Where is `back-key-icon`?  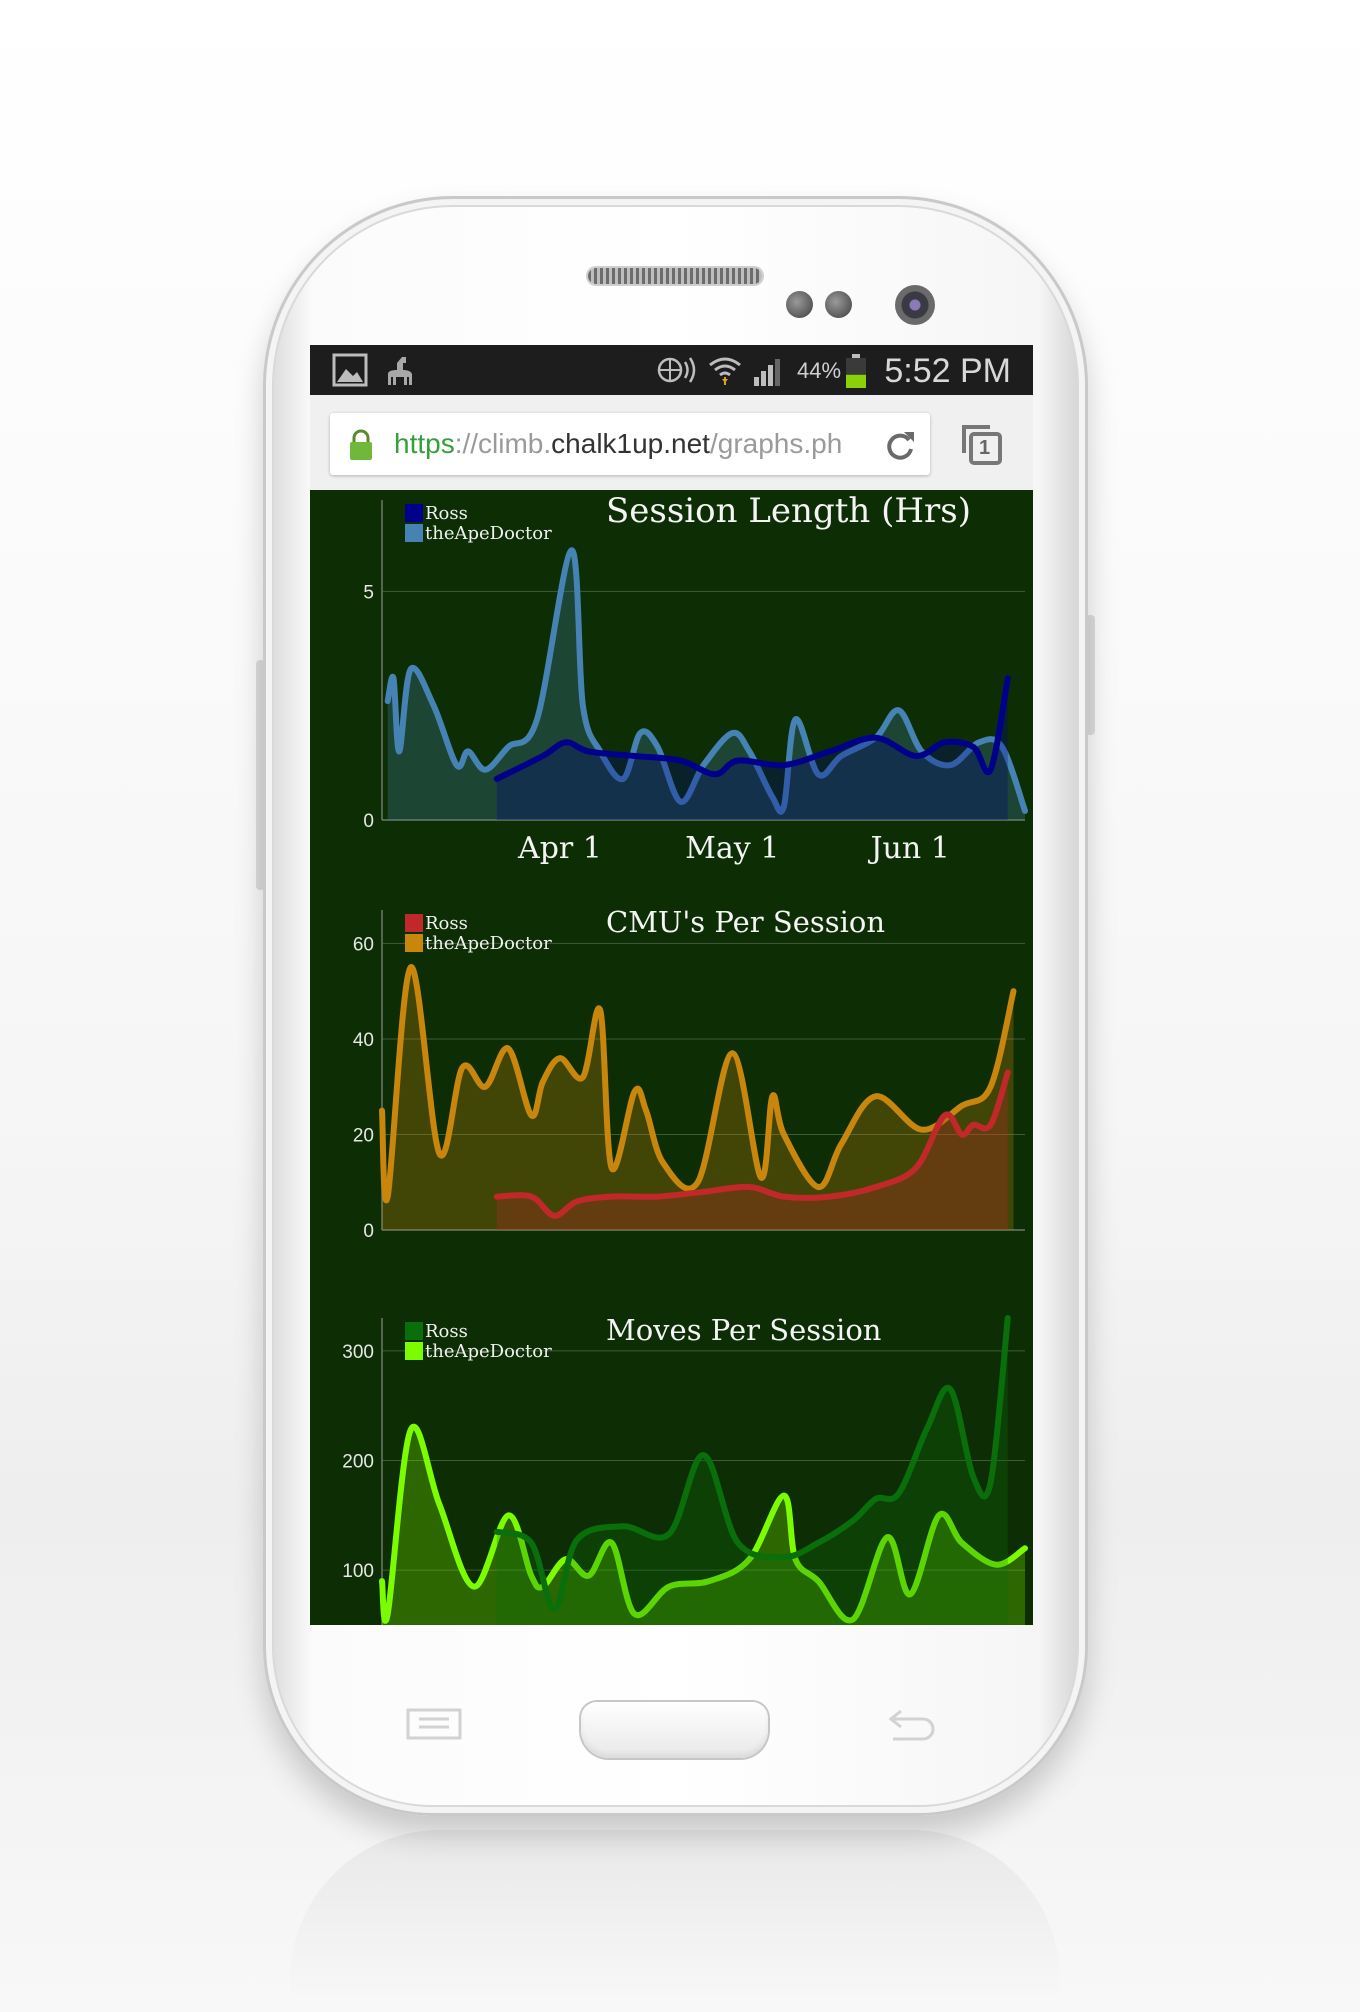 back-key-icon is located at coordinates (913, 1723).